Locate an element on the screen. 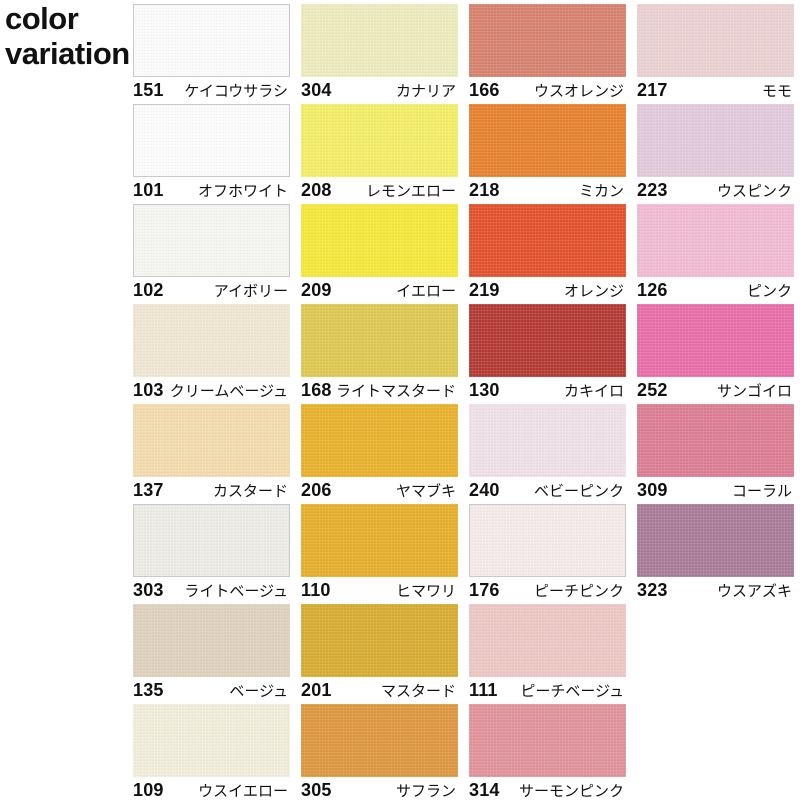  swatch-name: アイボリー is located at coordinates (250, 291).